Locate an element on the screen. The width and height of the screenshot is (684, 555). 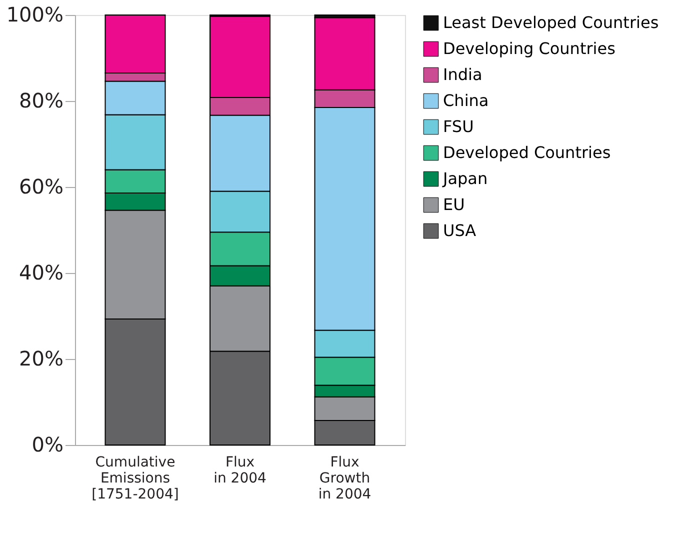
y-tick-label: 80% is located at coordinates (41, 100).